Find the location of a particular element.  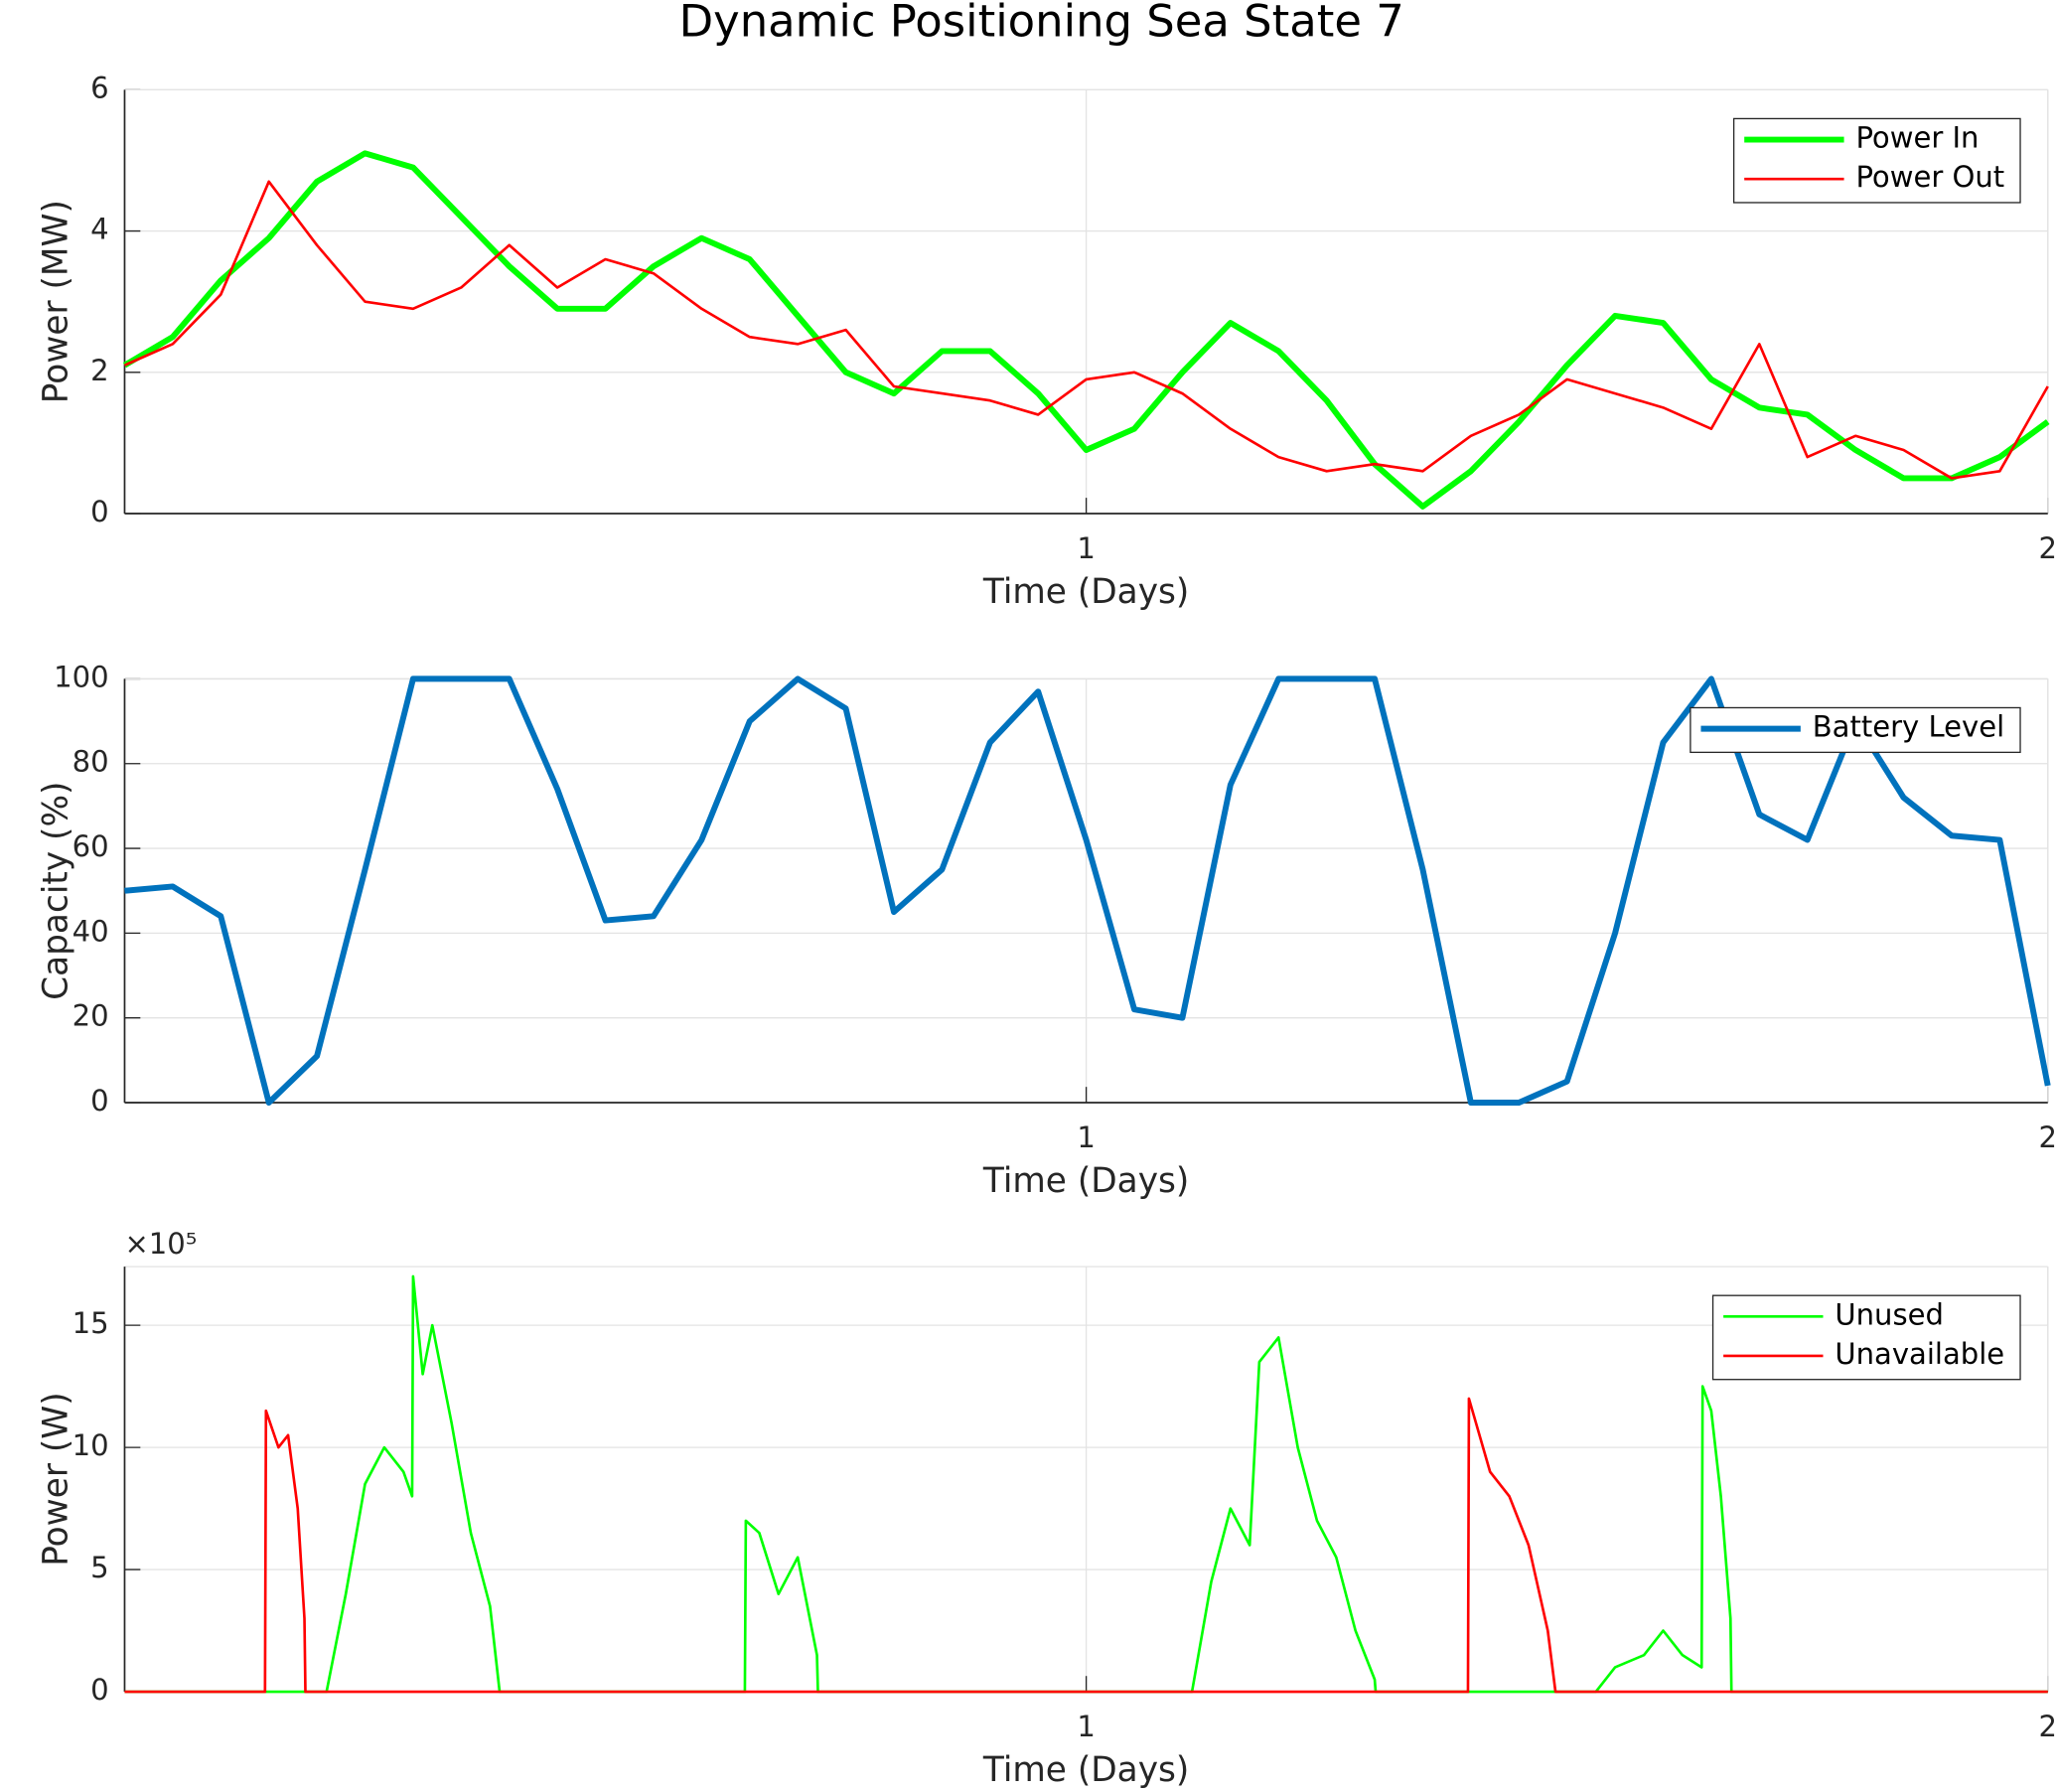

y-tick-label: 40 is located at coordinates (91, 931).